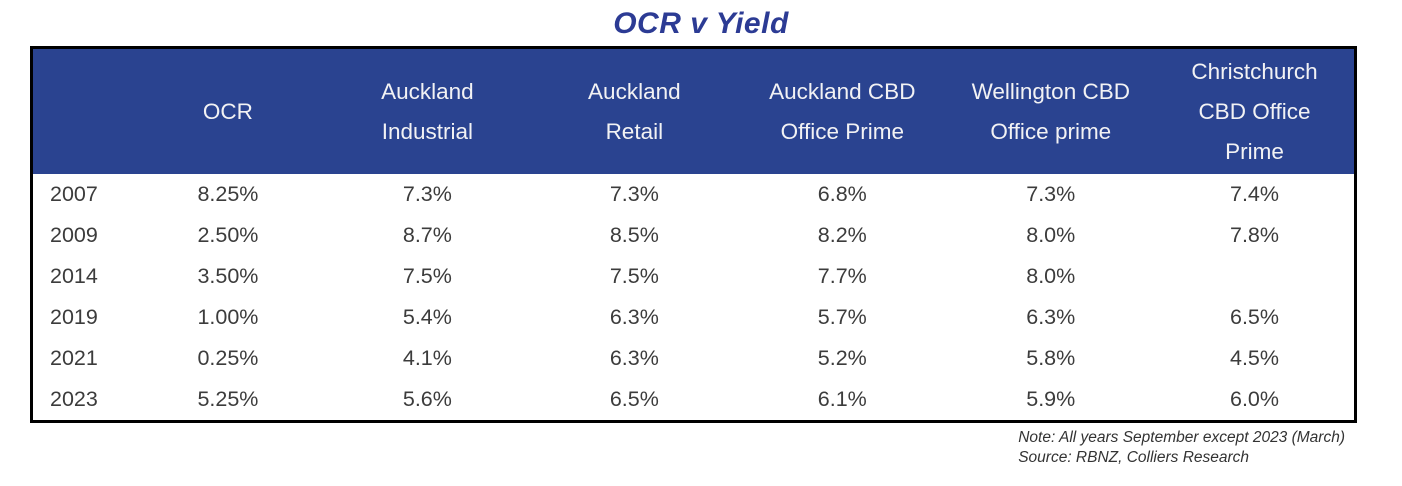 This screenshot has width=1402, height=486. Describe the element at coordinates (228, 276) in the screenshot. I see `value-cell: 3.50%` at that location.